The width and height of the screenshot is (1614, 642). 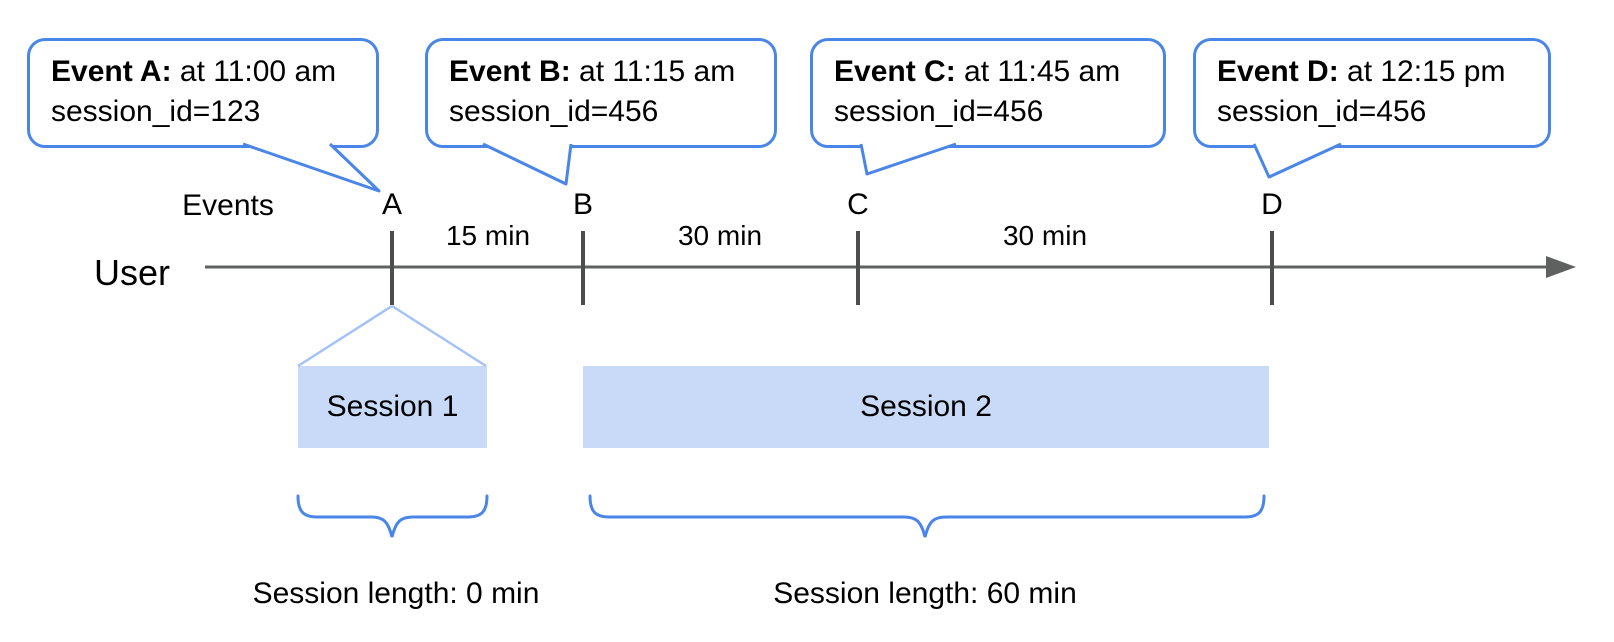 What do you see at coordinates (396, 593) in the screenshot?
I see `session-1-length-label: Session length: 0 min` at bounding box center [396, 593].